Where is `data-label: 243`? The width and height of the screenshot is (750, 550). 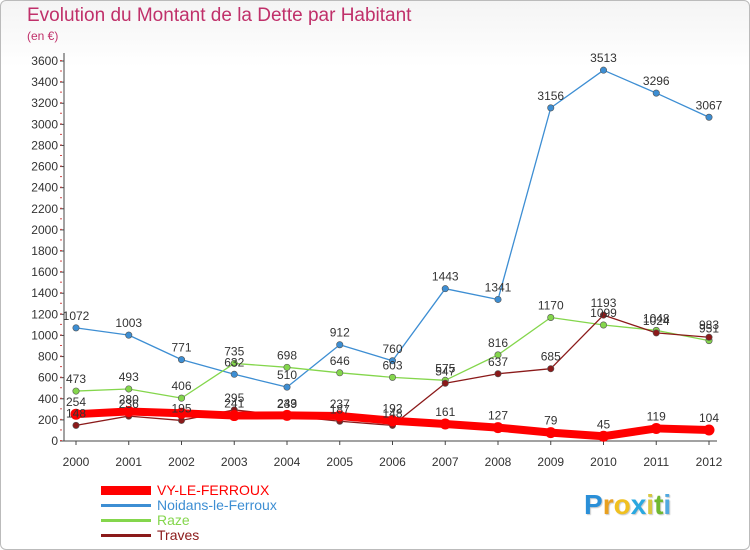
data-label: 243 is located at coordinates (287, 403).